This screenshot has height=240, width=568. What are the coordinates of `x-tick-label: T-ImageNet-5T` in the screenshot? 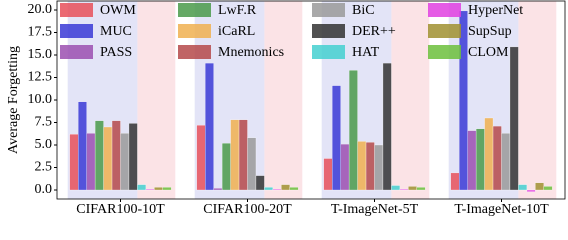 It's located at (375, 209).